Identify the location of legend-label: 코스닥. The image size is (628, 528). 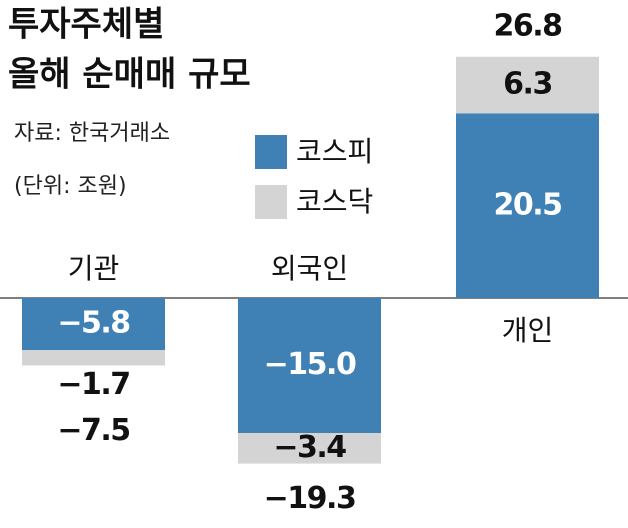
(334, 201).